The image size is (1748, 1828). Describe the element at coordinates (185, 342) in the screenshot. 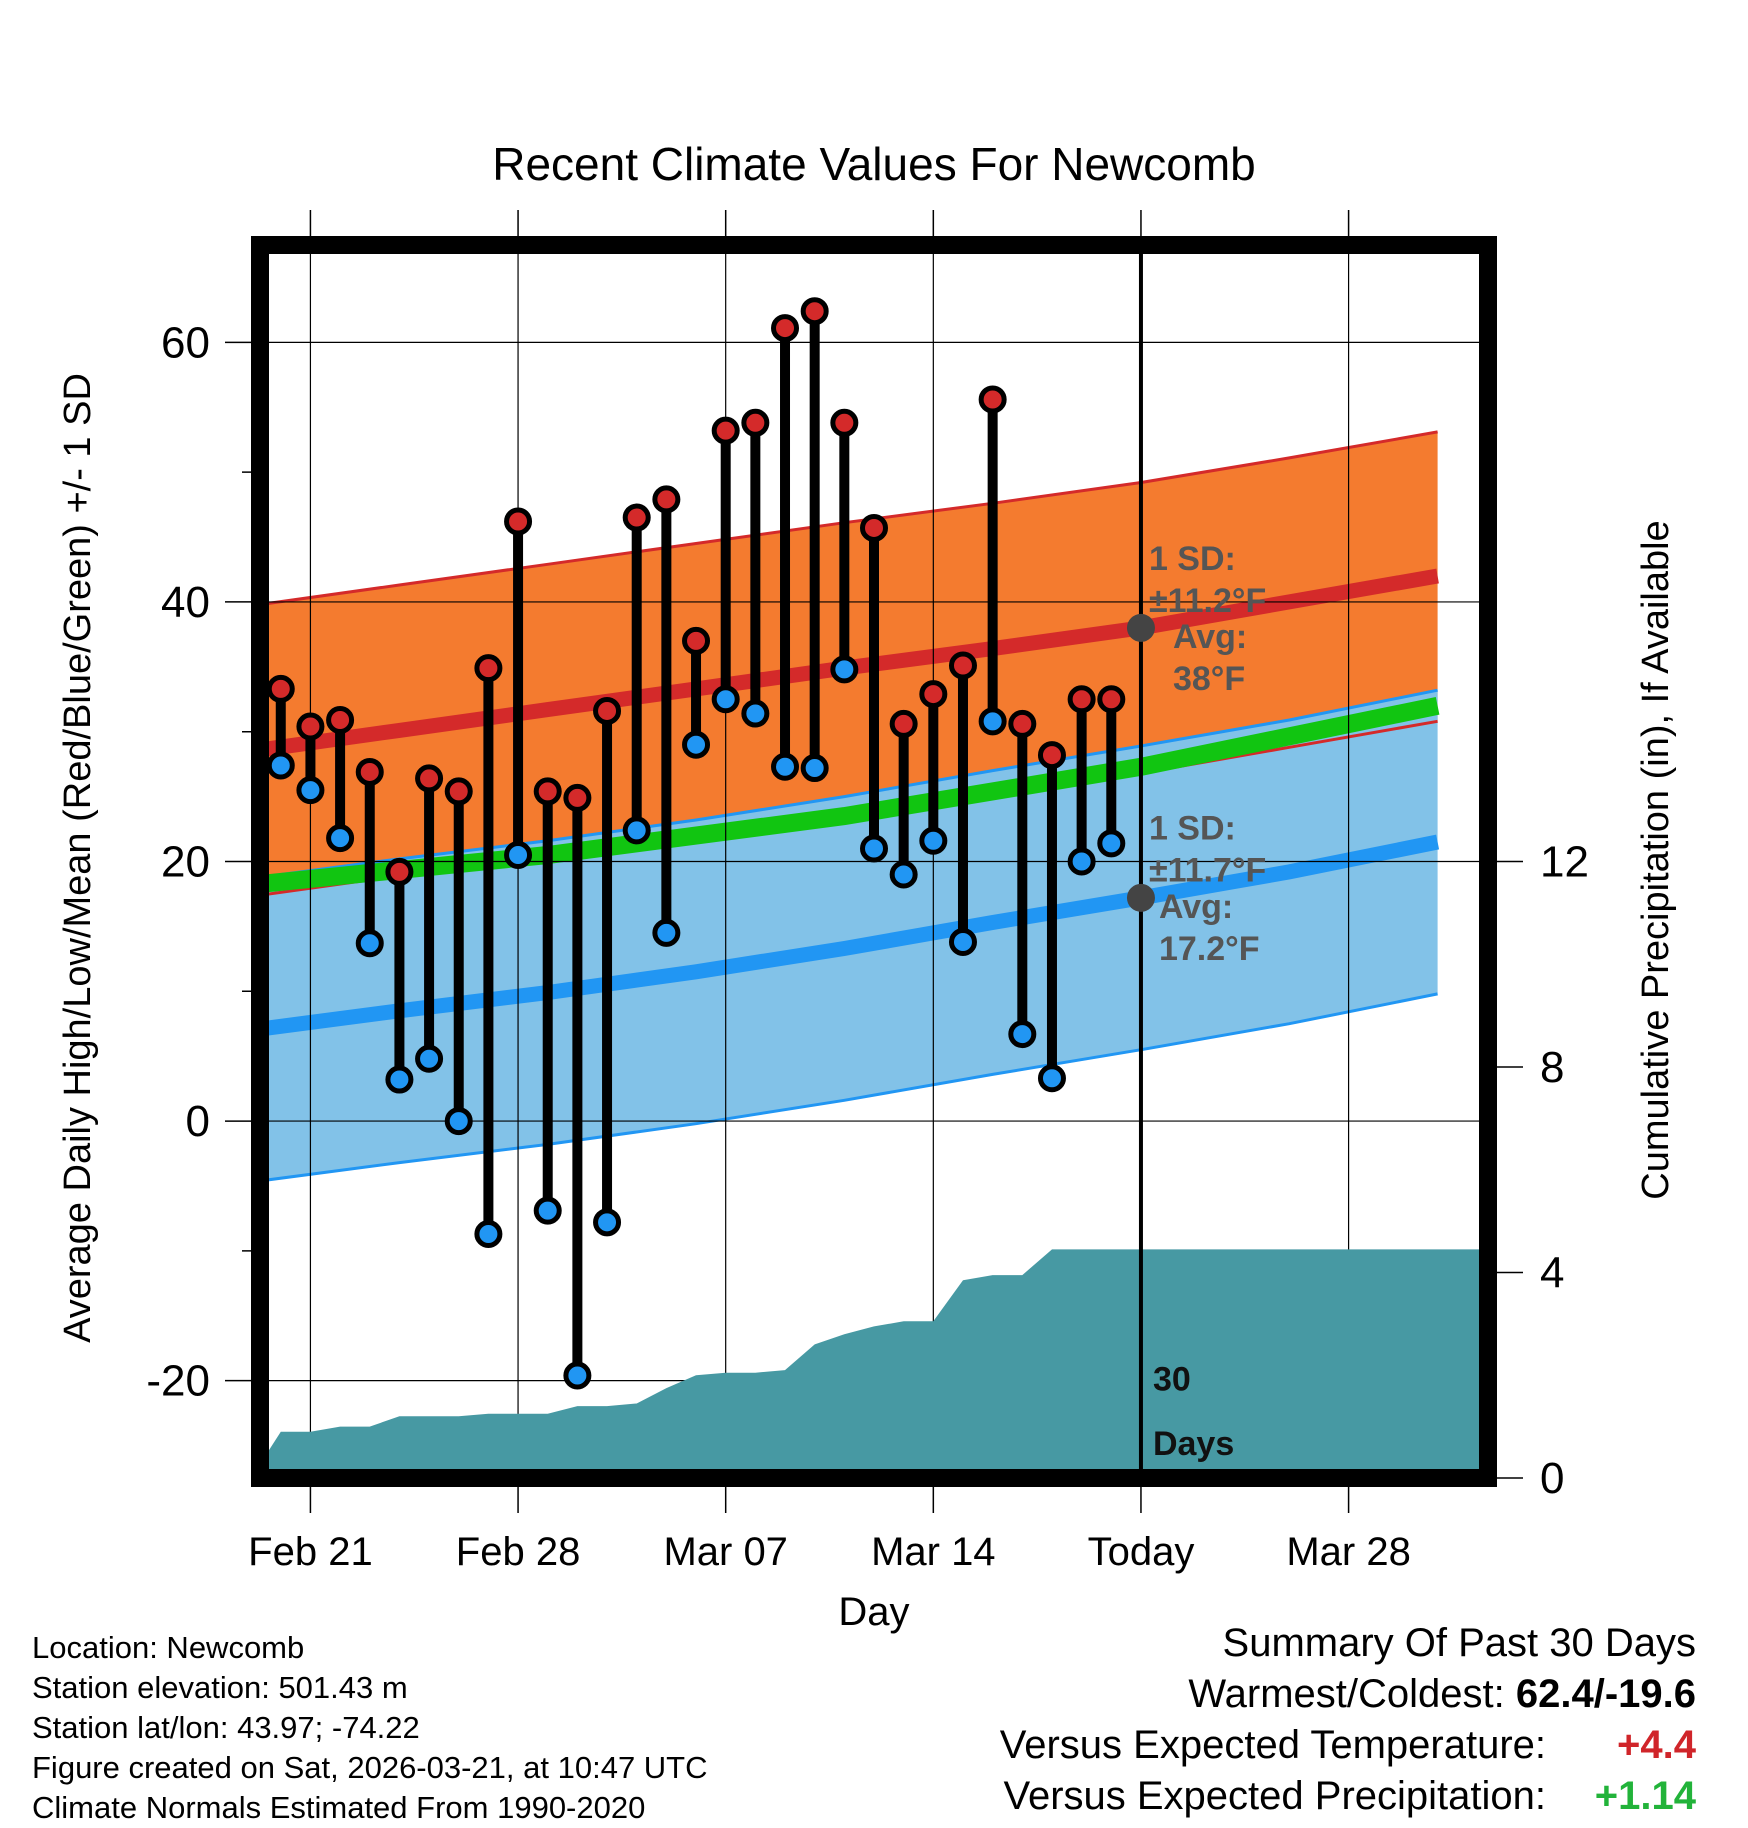

I see `y-tick-label-4: 60` at that location.